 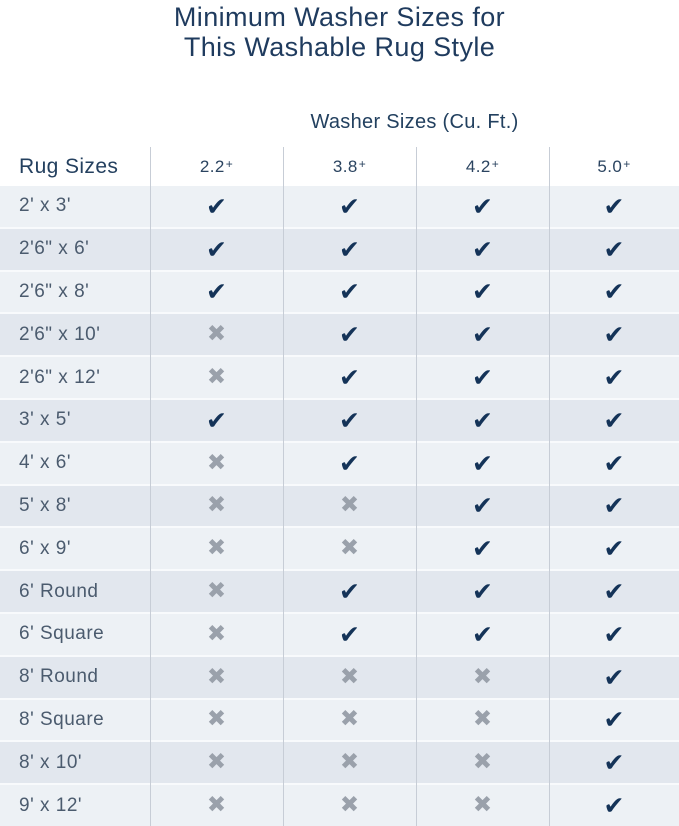 I want to click on washer-size-column-header-4-2: 4.2+, so click(x=482, y=166).